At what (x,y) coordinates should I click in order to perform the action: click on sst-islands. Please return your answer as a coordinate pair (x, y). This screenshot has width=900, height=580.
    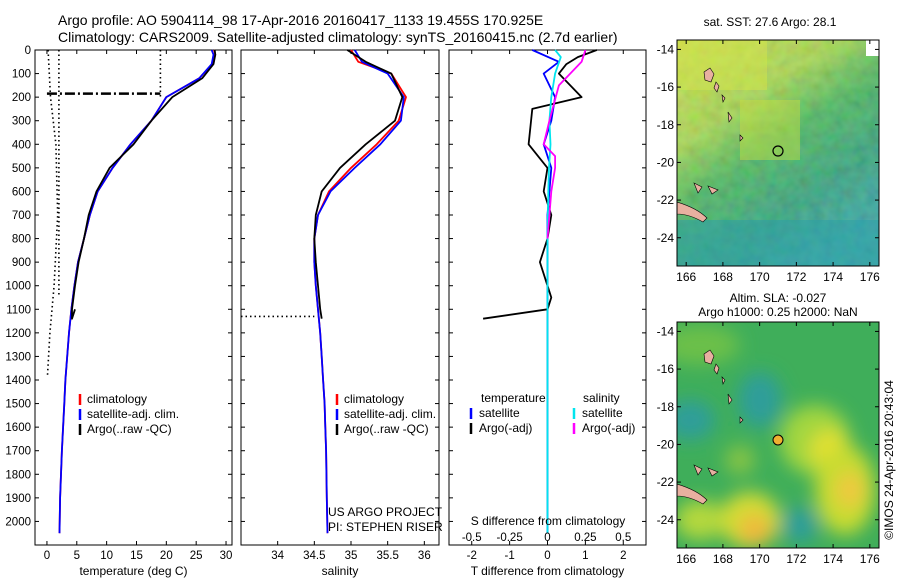
    Looking at the image, I should click on (710, 145).